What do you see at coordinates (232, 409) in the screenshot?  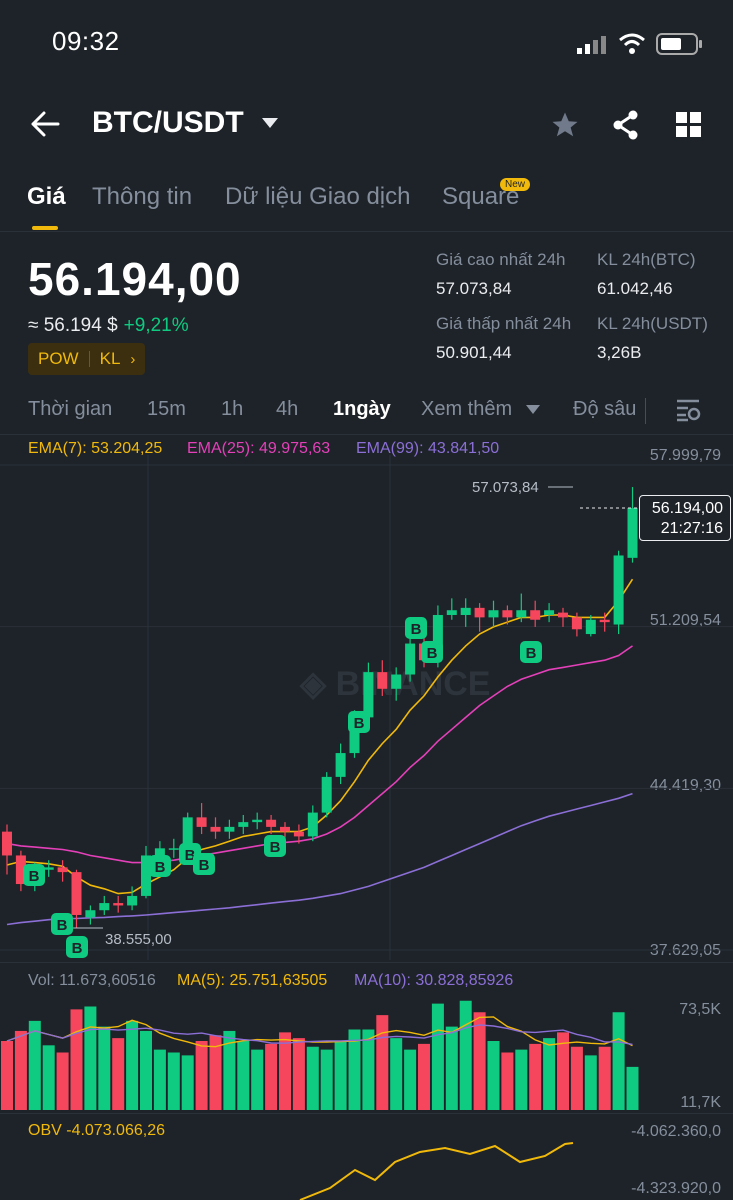 I see `tf-1h: 1h` at bounding box center [232, 409].